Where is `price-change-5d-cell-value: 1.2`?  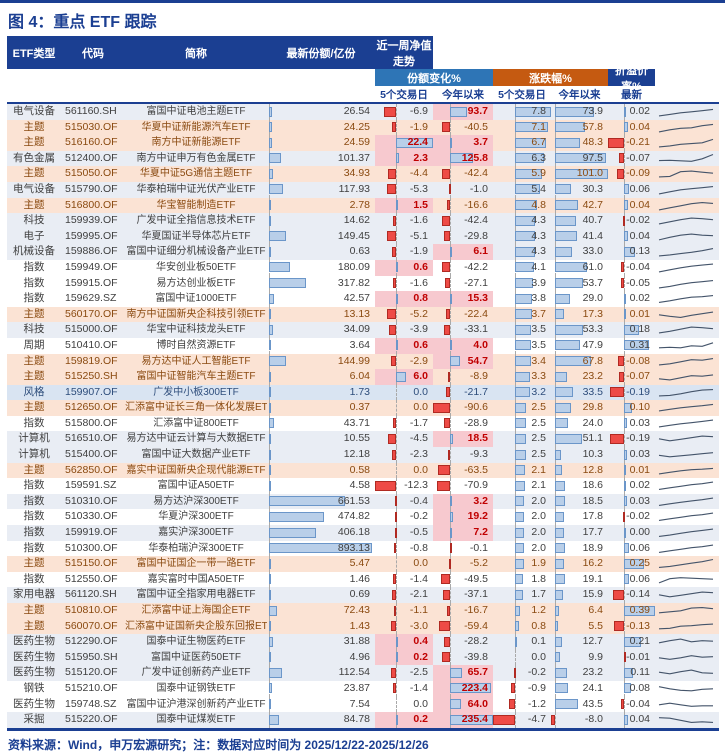 price-change-5d-cell-value: 1.2 is located at coordinates (538, 610).